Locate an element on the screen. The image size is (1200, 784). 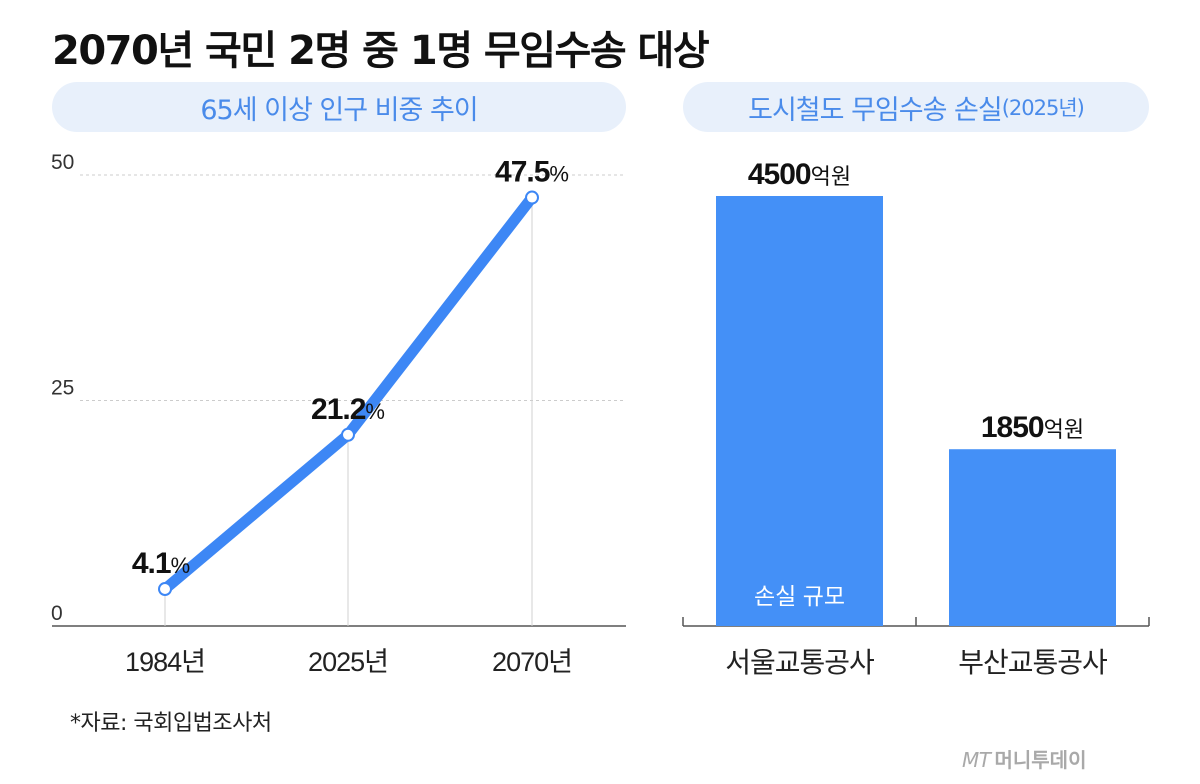
line-chart-header-label: 65세 이상 인구 비중 추이 is located at coordinates (339, 110).